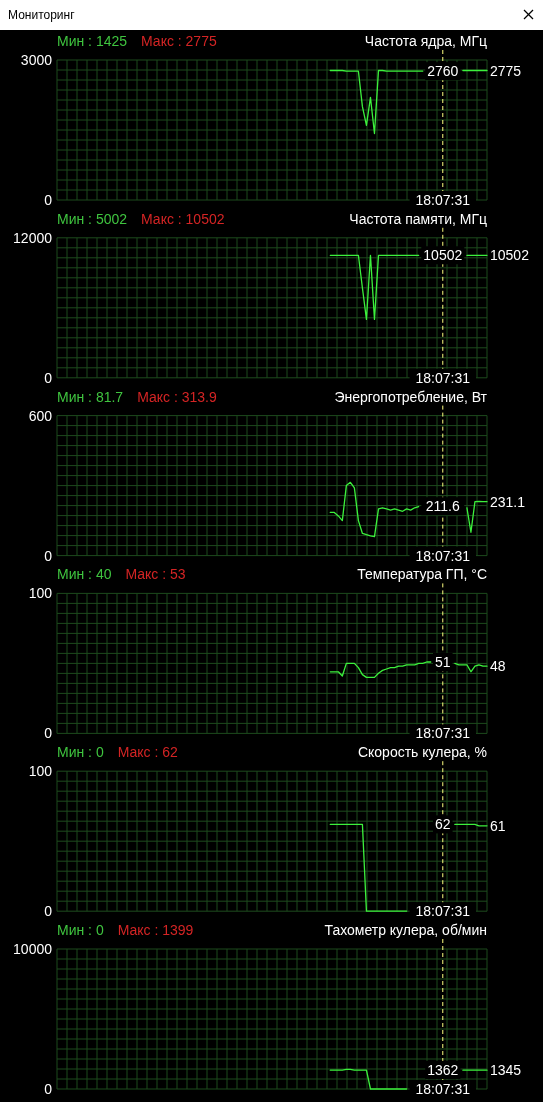 This screenshot has height=1102, width=543. I want to click on annotation: 51, so click(443, 662).